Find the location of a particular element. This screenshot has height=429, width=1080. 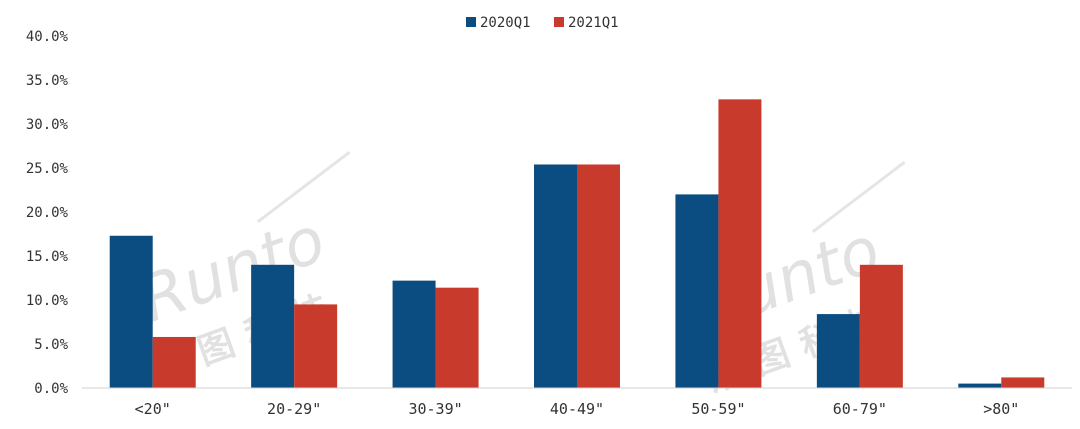

legend-label: 2021Q1 is located at coordinates (593, 23).